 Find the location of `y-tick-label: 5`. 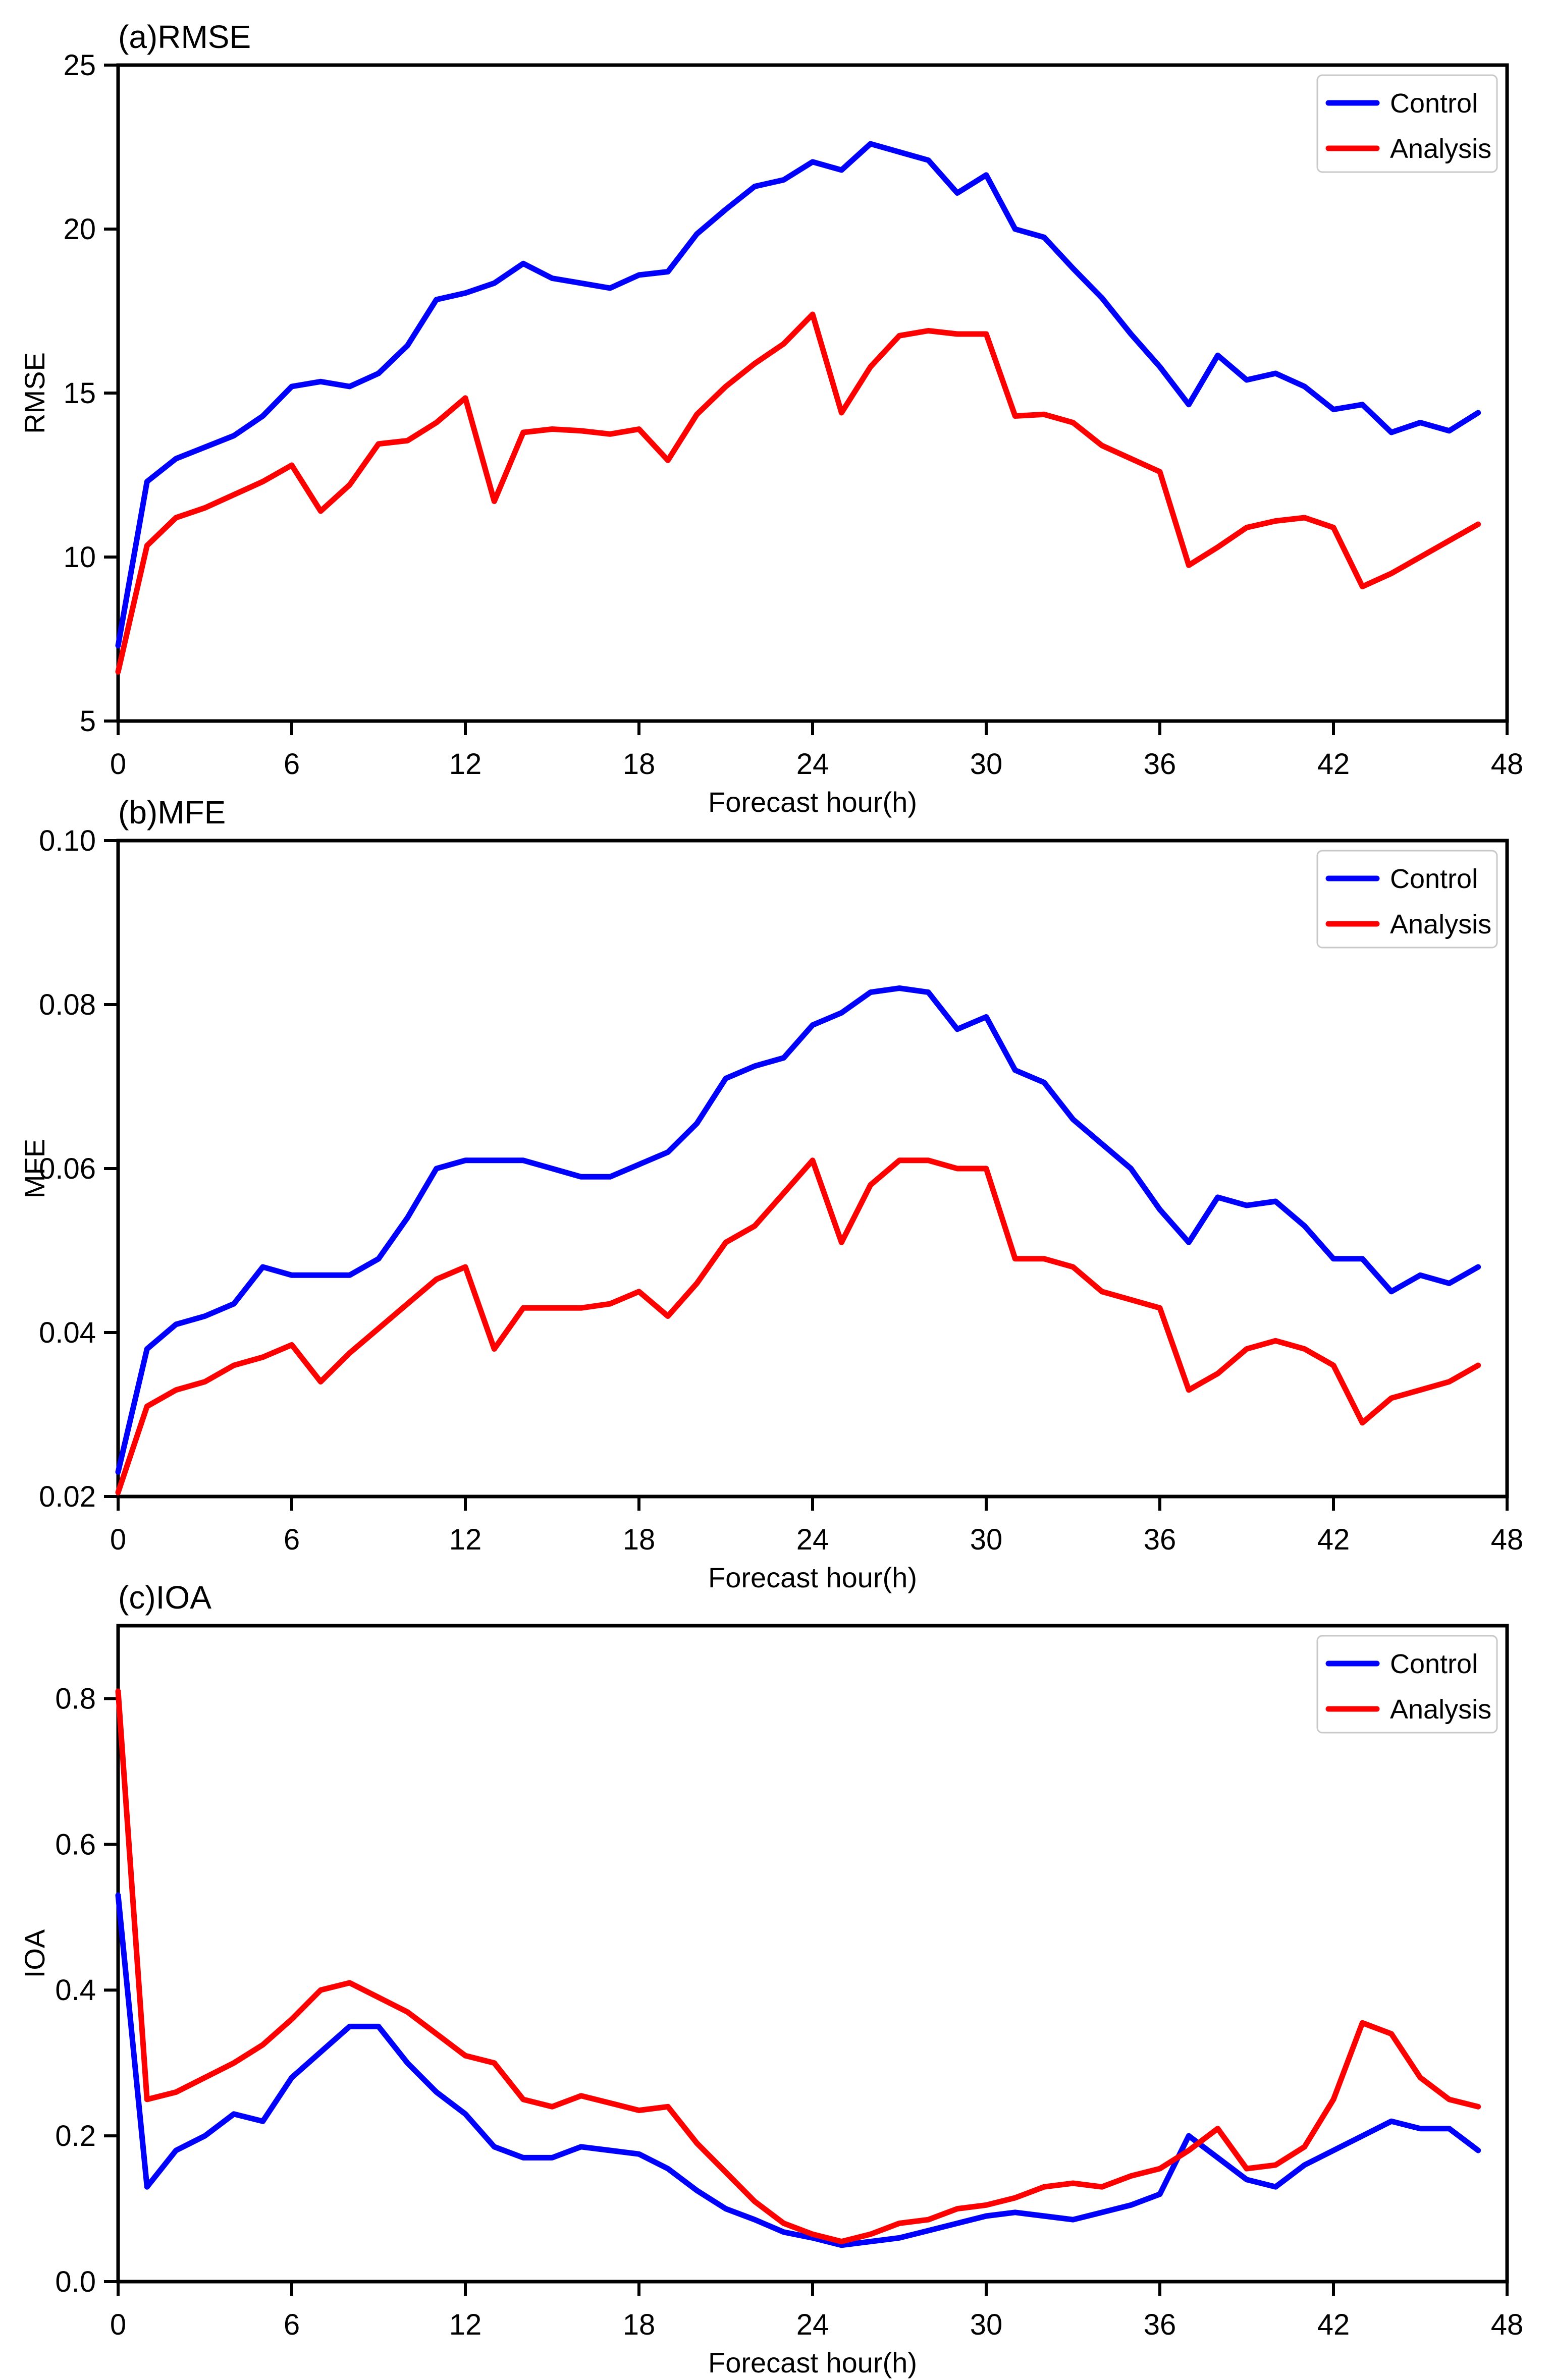

y-tick-label: 5 is located at coordinates (88, 722).